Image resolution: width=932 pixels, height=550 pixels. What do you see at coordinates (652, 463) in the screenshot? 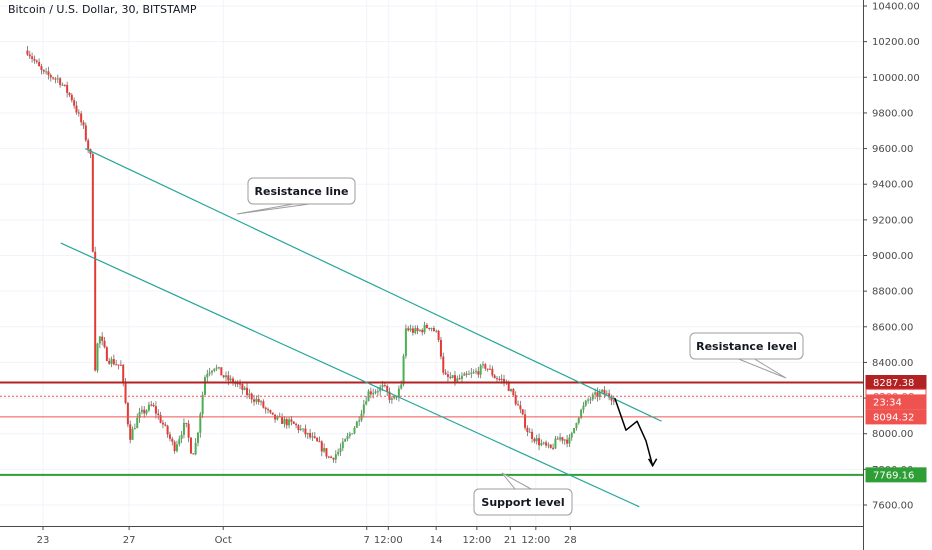
I see `projection-arrowhead` at bounding box center [652, 463].